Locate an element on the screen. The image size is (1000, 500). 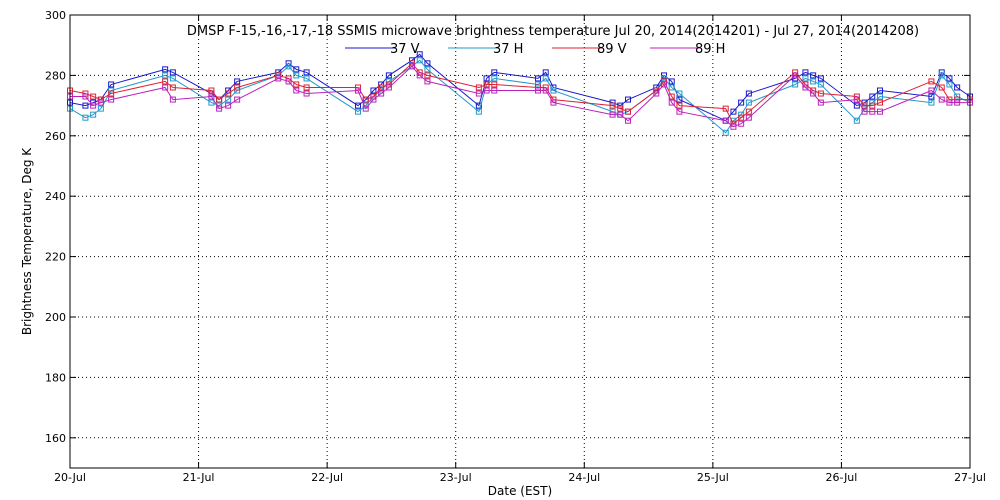
legend: 37 V 37 H 89 V 89 H is located at coordinates (535, 49).